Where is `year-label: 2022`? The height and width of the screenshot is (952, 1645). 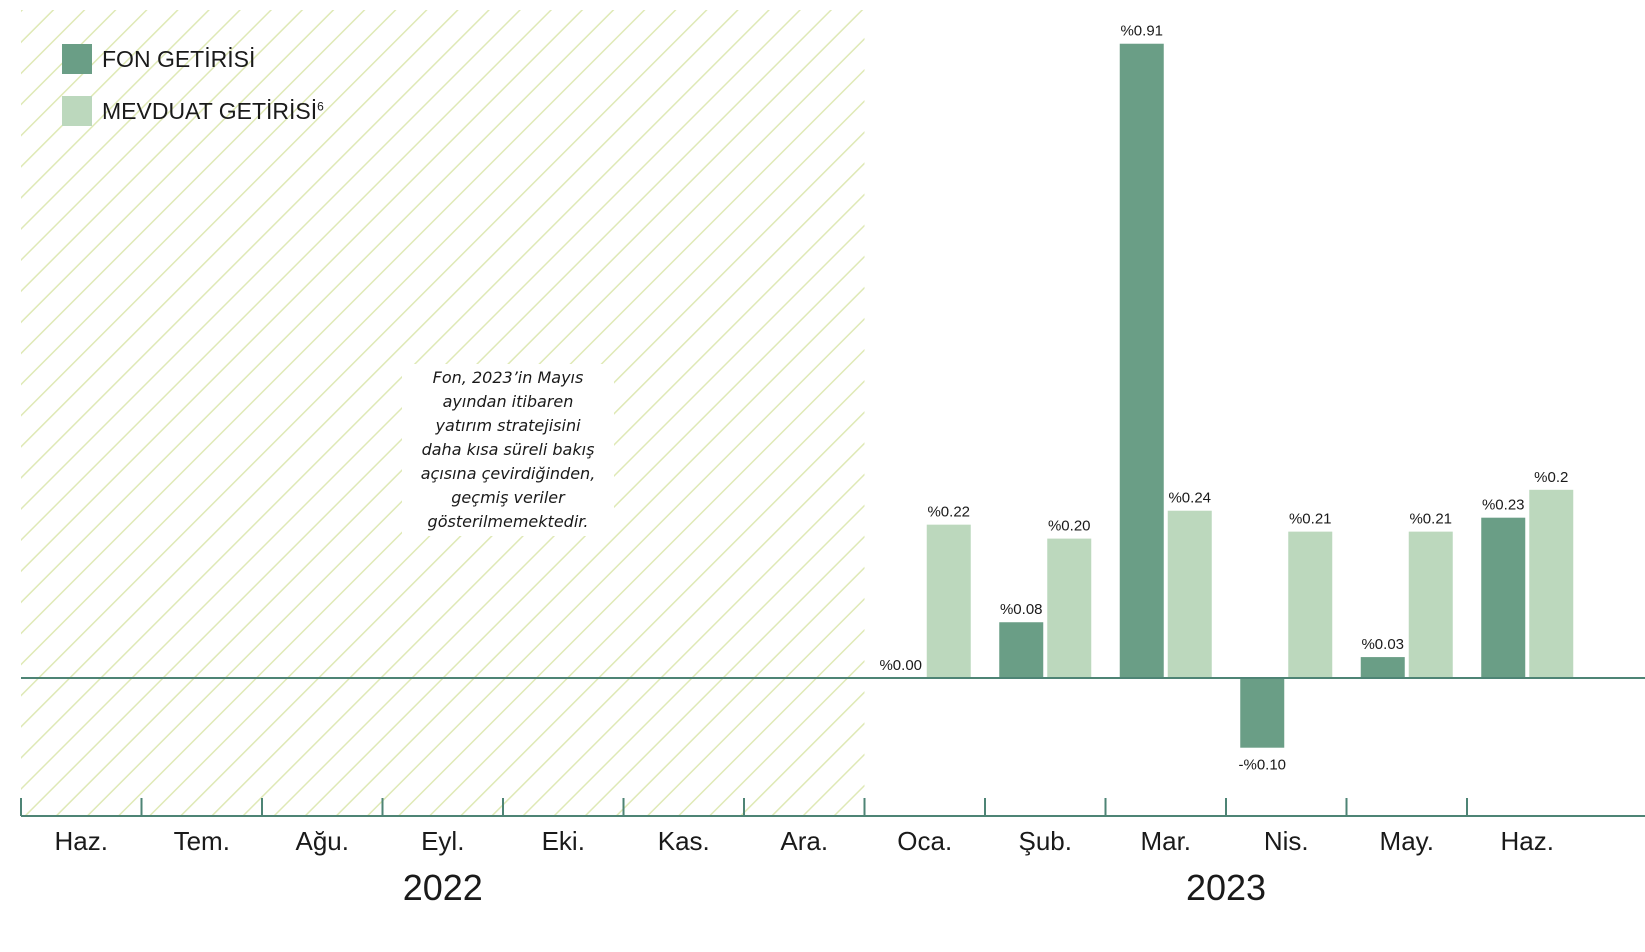 year-label: 2022 is located at coordinates (443, 887).